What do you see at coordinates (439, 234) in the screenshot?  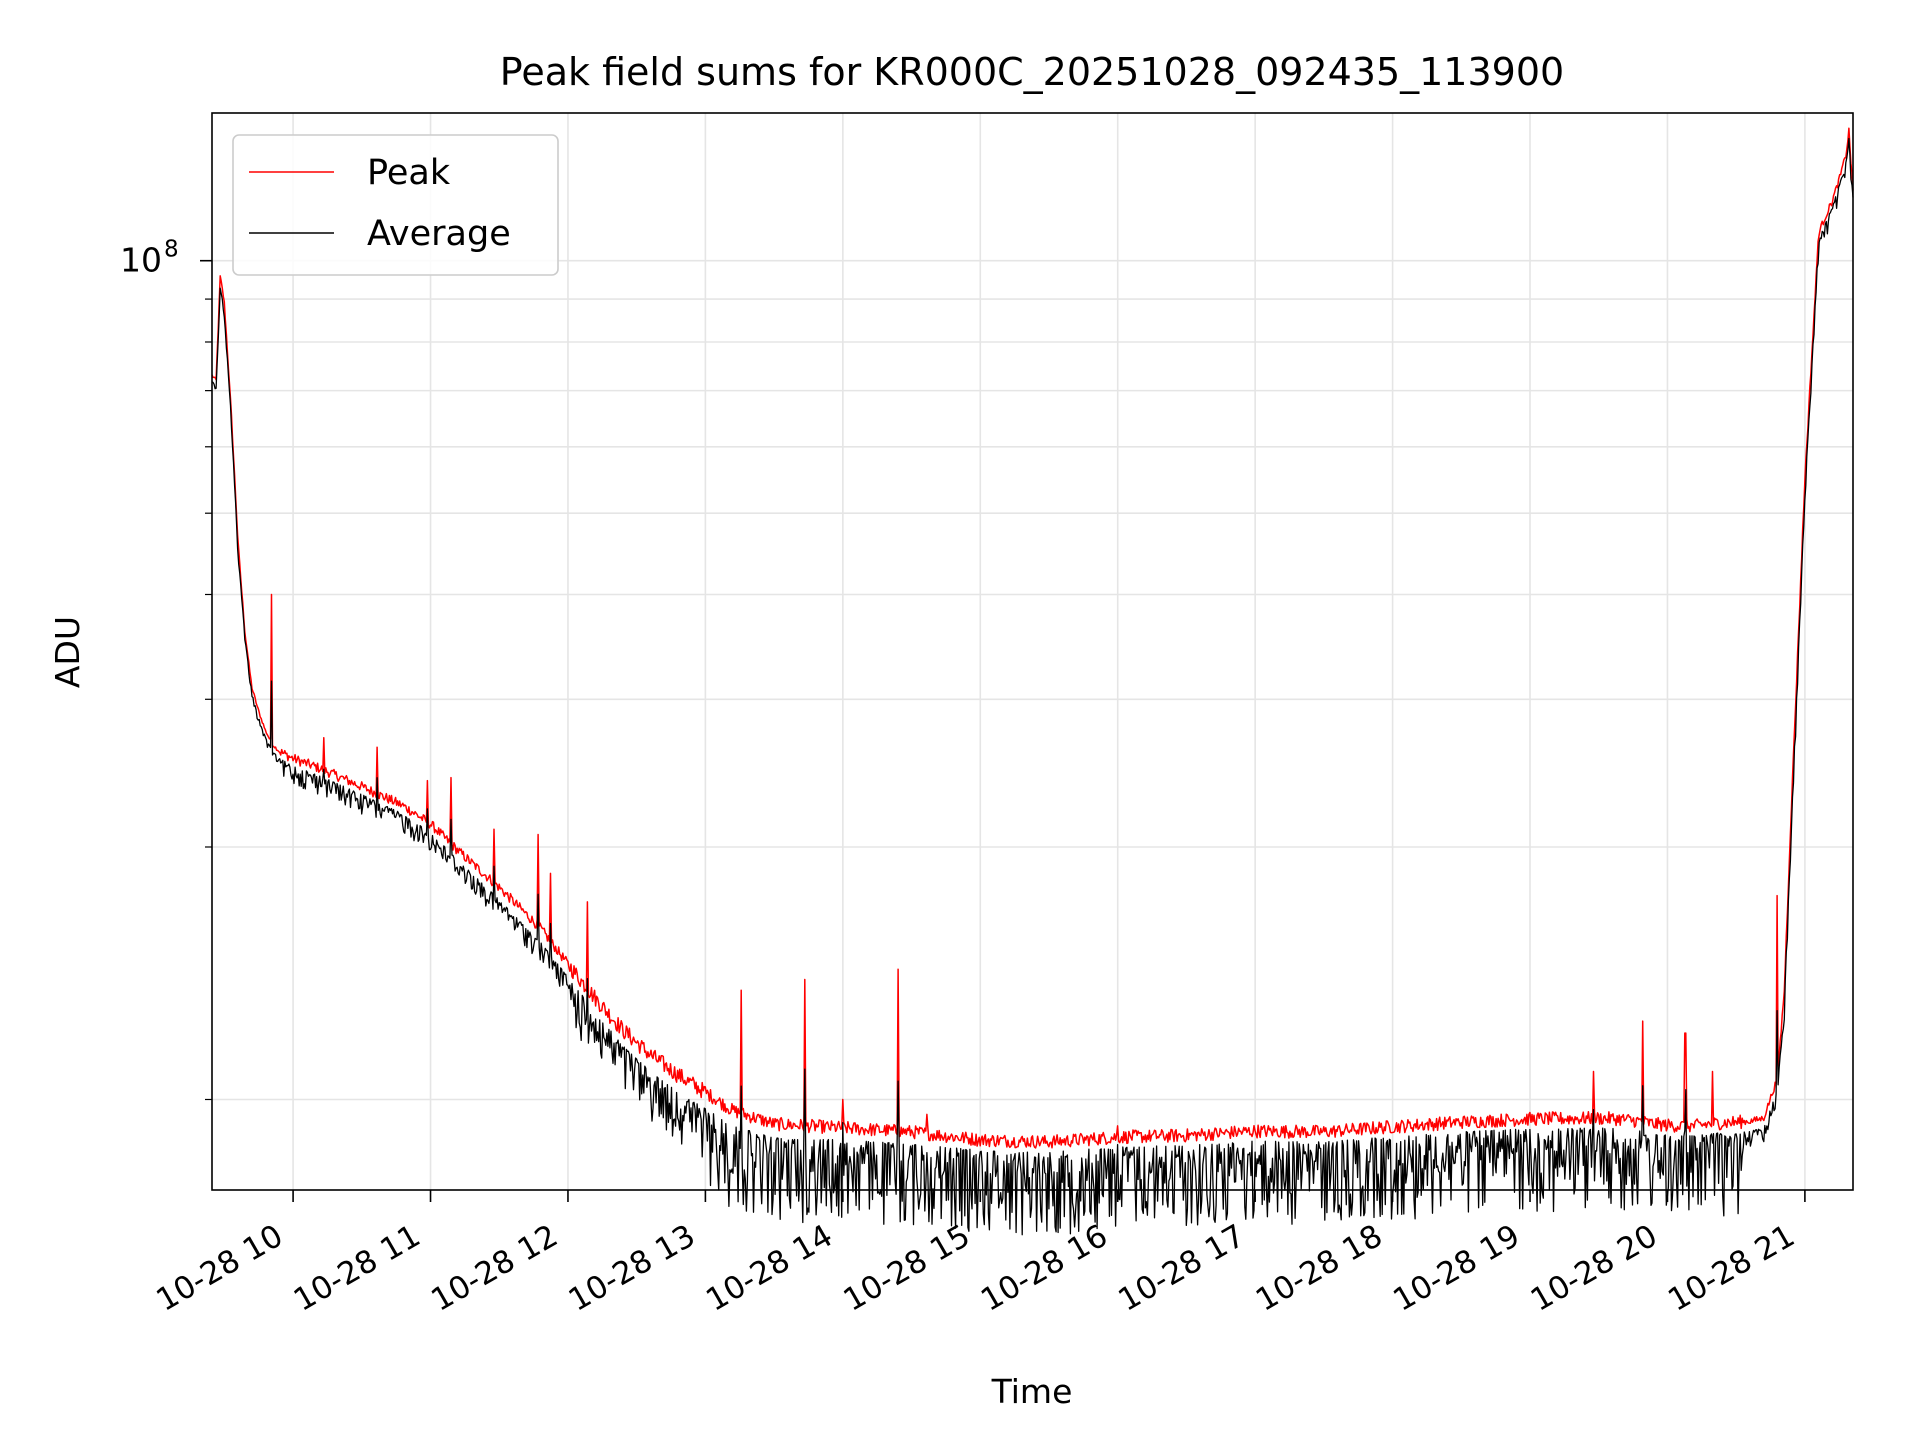 I see `legend-label-average: Average` at bounding box center [439, 234].